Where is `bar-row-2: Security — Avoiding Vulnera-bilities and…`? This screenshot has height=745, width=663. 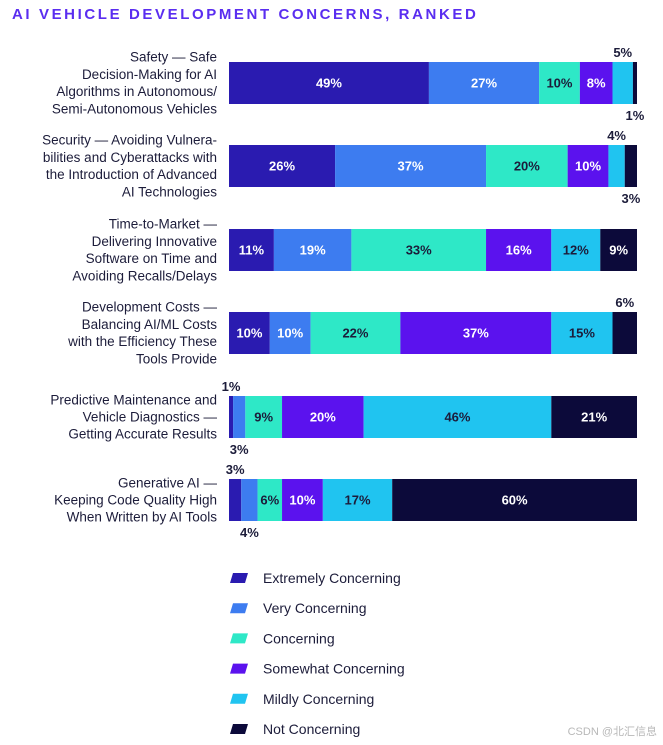 bar-row-2: Security — Avoiding Vulnera-bilities and… is located at coordinates (341, 167).